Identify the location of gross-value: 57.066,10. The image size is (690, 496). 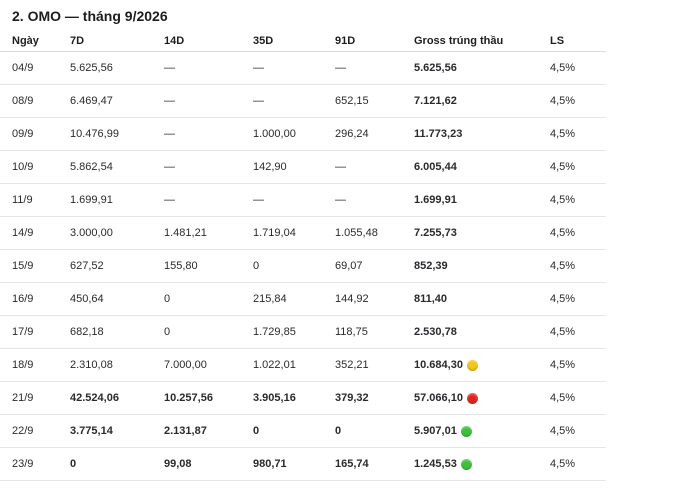
(438, 398).